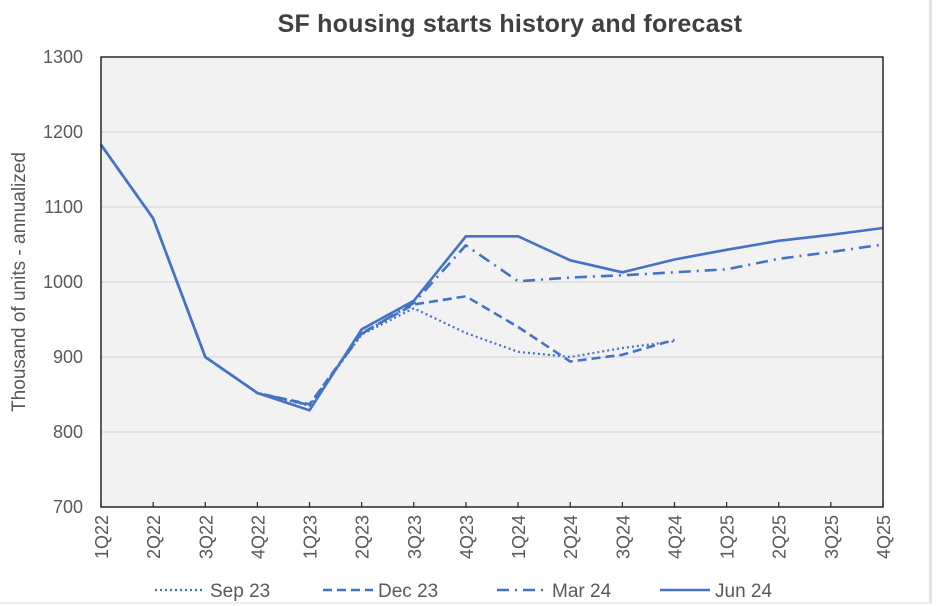  Describe the element at coordinates (467, 537) in the screenshot. I see `x-tick-label: 4Q23` at that location.